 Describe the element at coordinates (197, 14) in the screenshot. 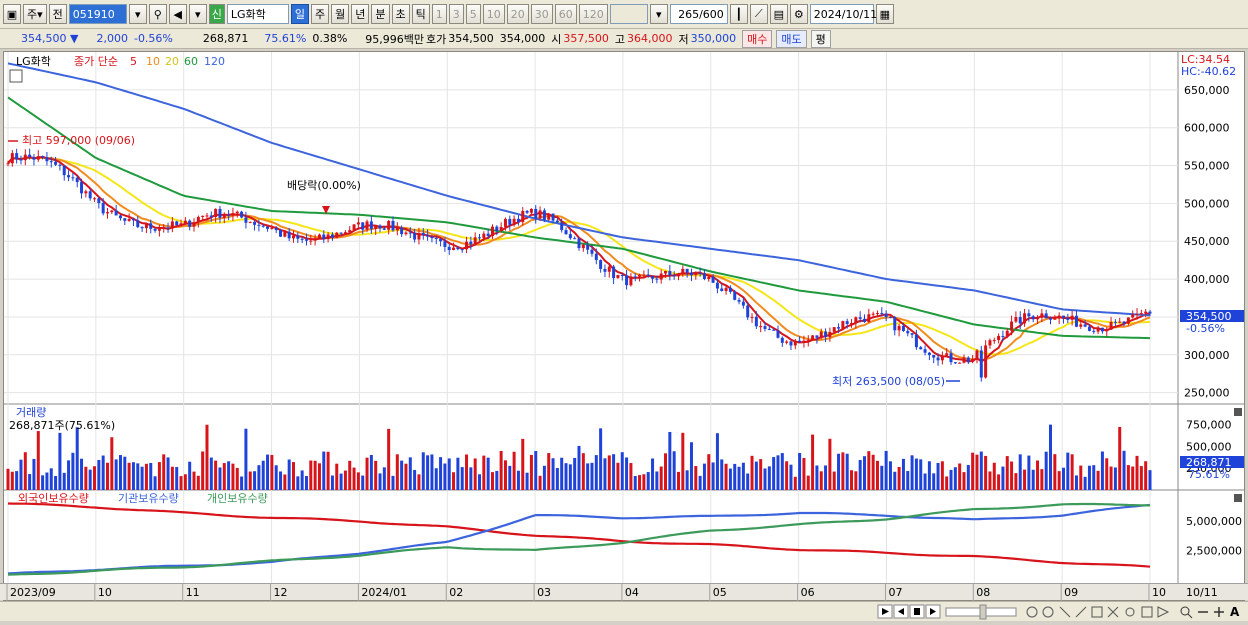

I see `speaker-dropdown-icon: ▾` at that location.